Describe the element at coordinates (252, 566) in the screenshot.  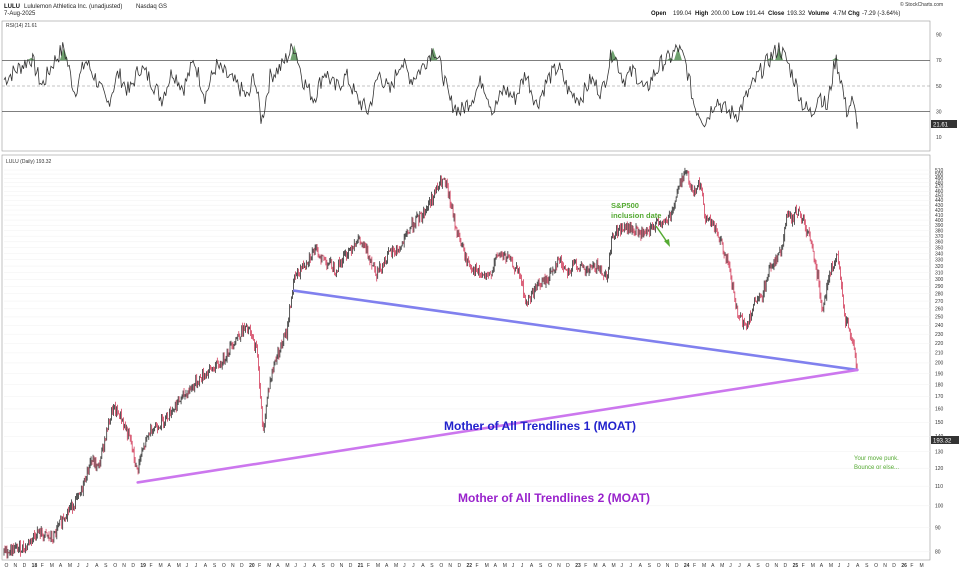
I see `date-tick-label: 20` at that location.